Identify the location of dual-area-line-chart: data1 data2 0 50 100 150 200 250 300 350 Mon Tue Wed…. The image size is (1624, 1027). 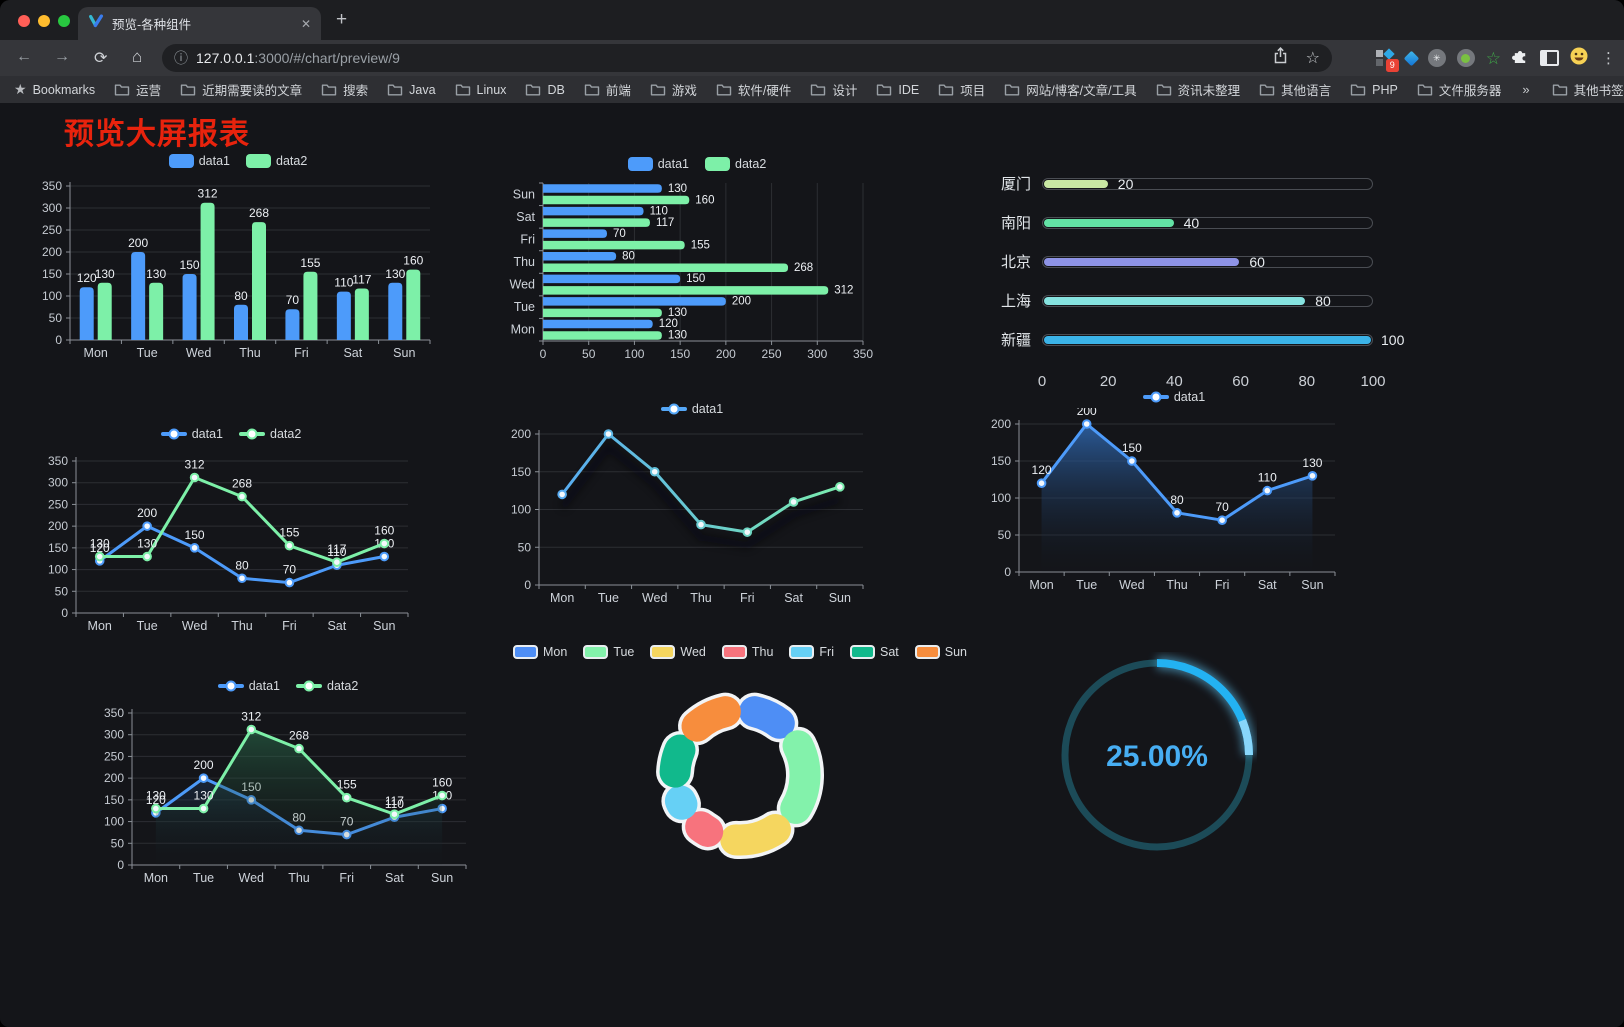
(288, 784).